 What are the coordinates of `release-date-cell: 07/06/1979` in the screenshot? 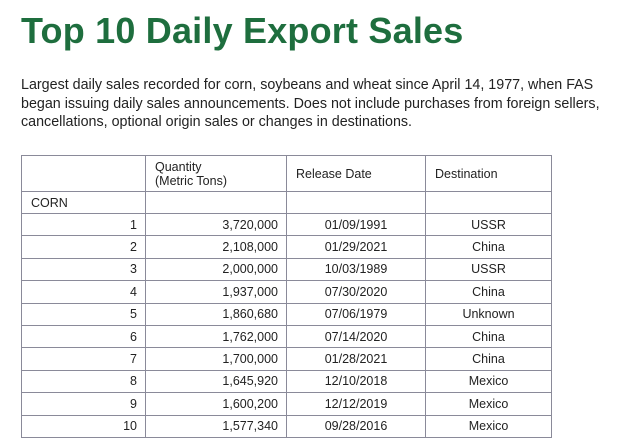 It's located at (356, 314).